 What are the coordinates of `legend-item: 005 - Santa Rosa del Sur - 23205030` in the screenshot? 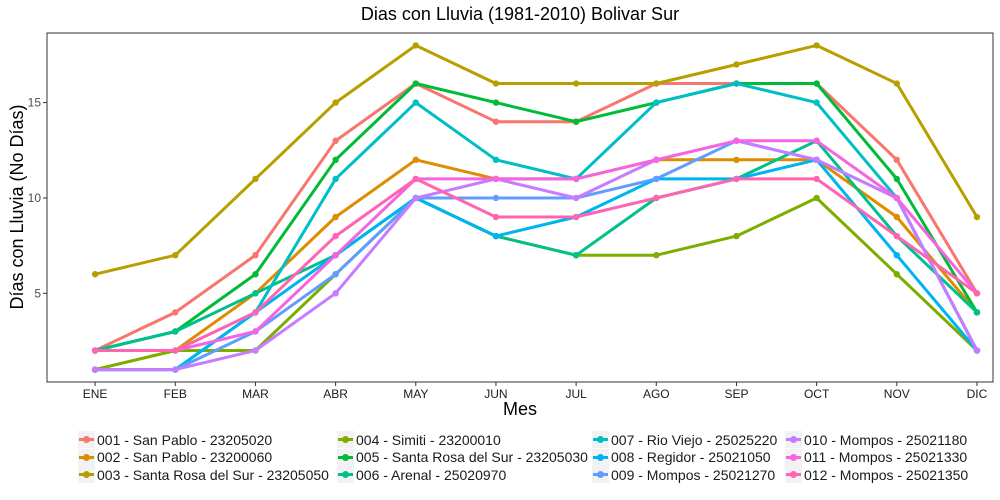 It's located at (462, 457).